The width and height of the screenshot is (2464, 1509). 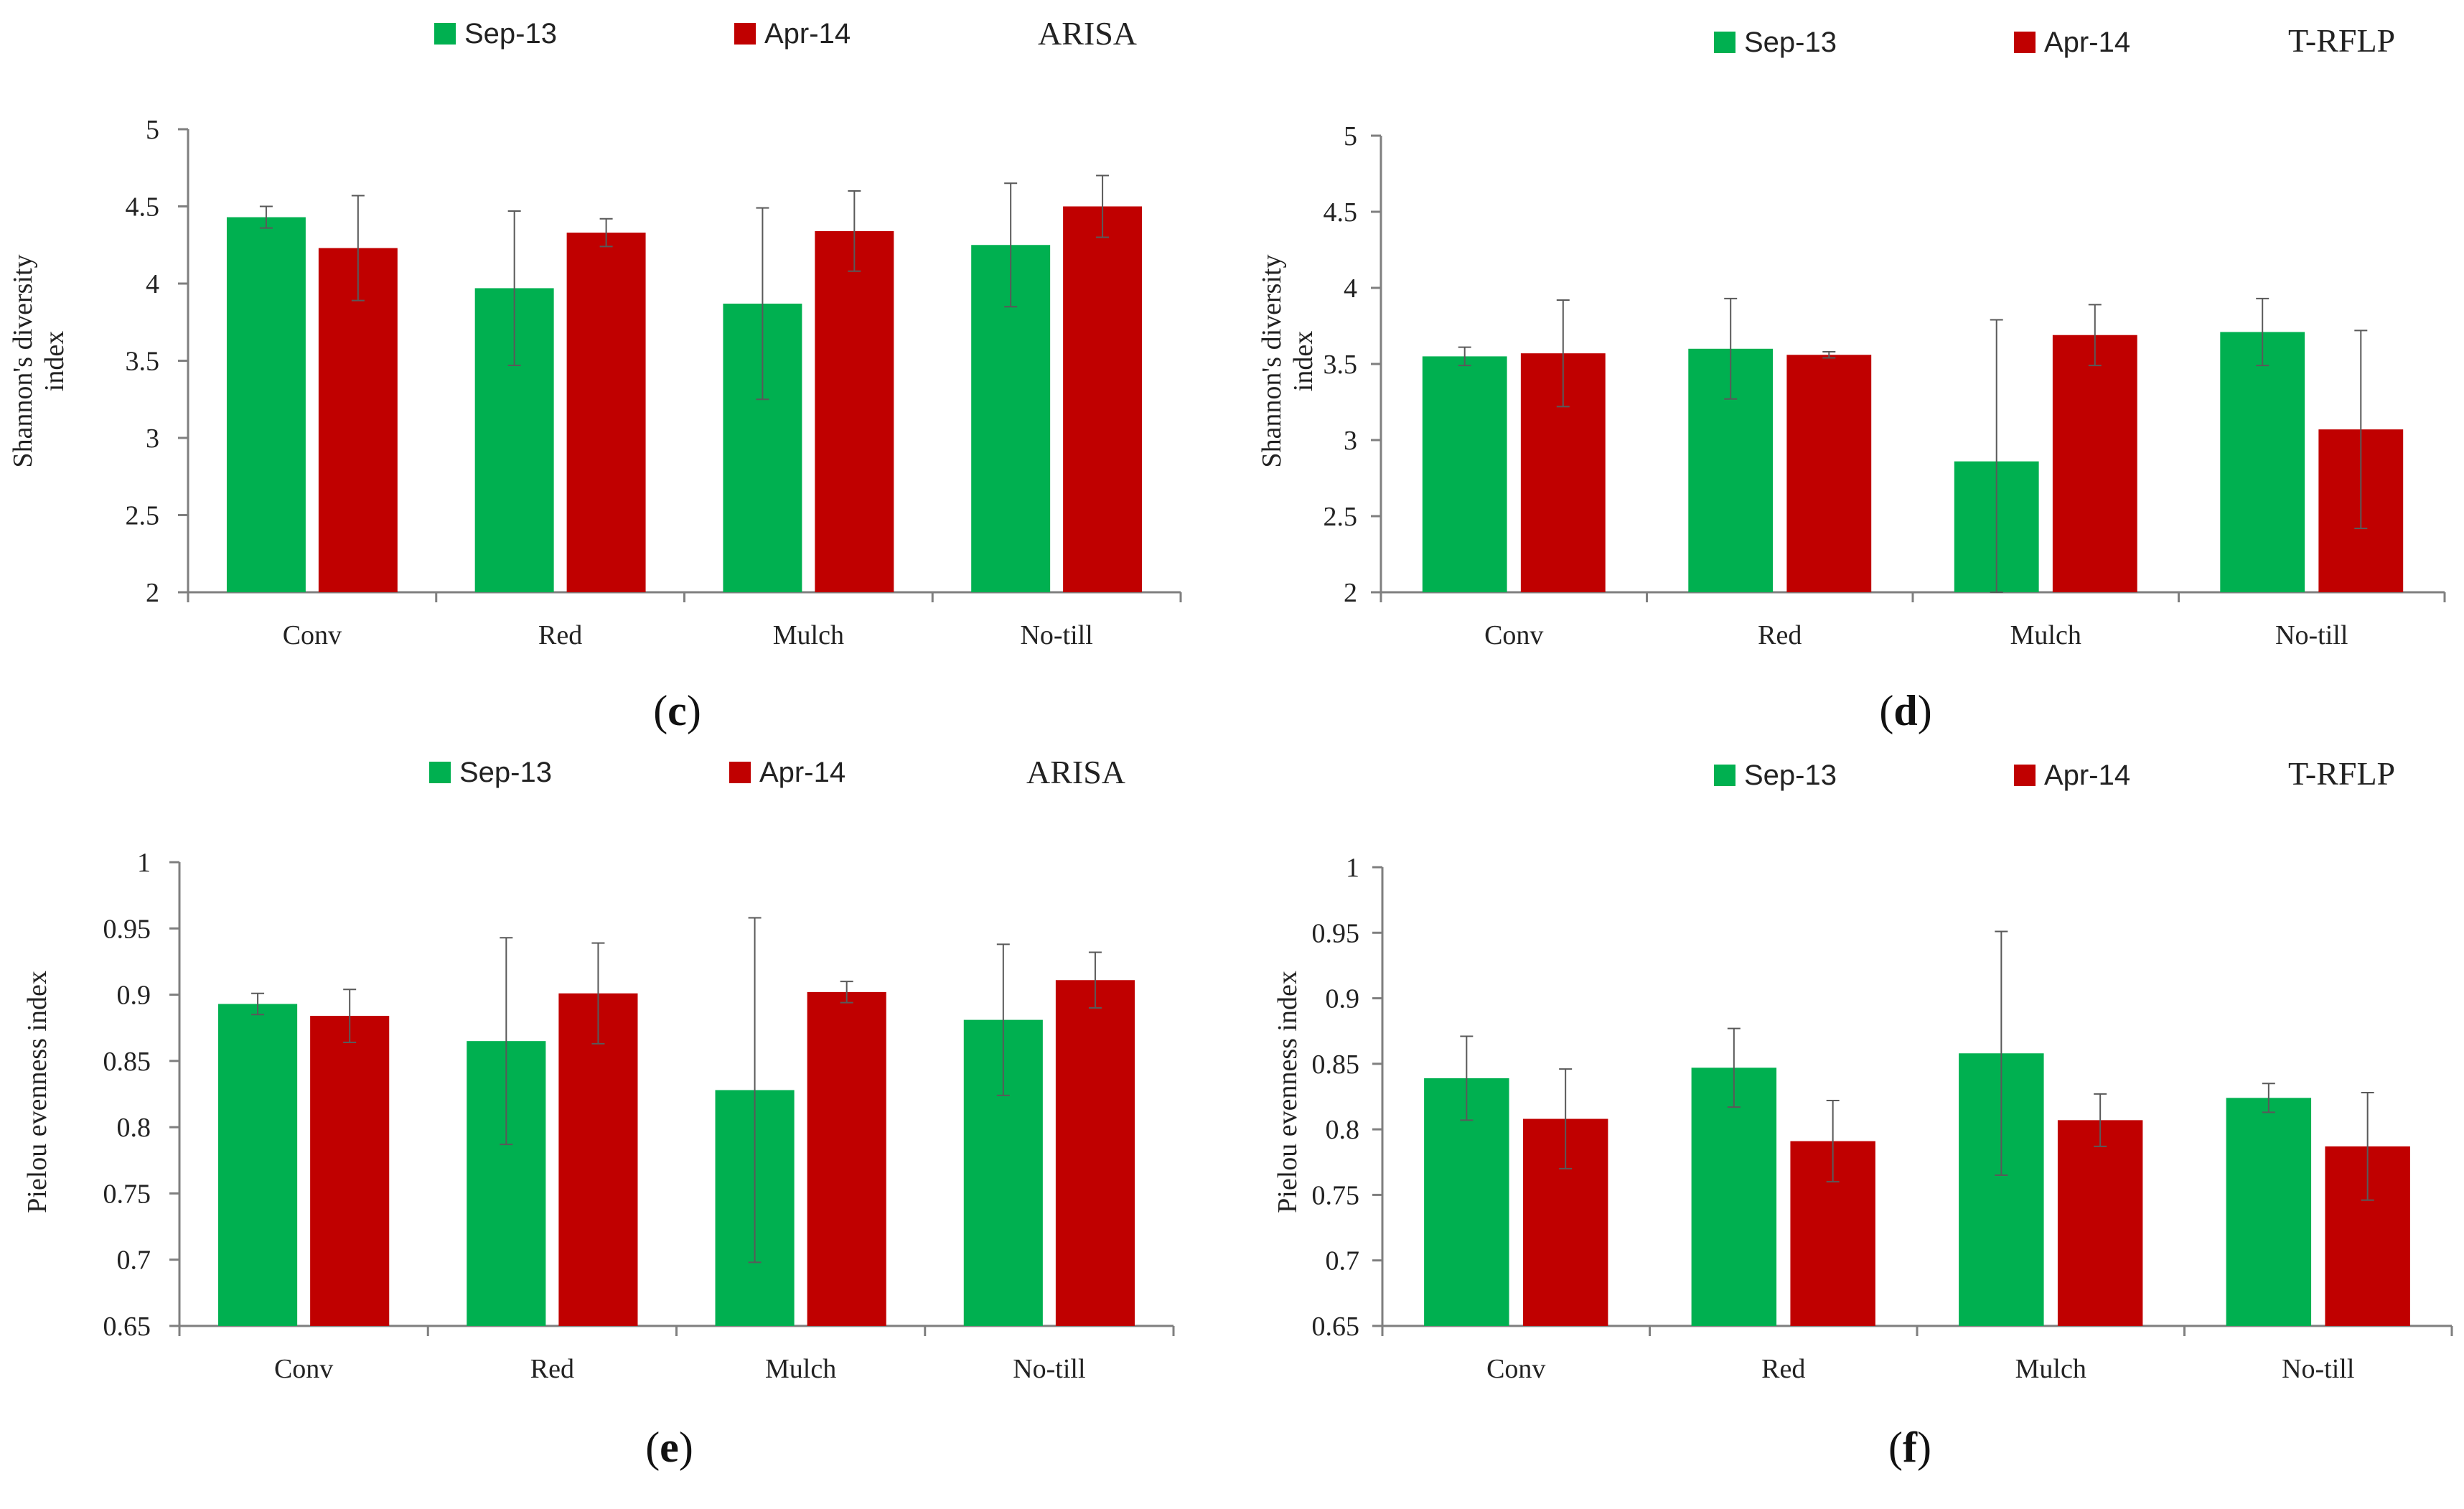 I want to click on caption-letter: d, so click(x=1905, y=710).